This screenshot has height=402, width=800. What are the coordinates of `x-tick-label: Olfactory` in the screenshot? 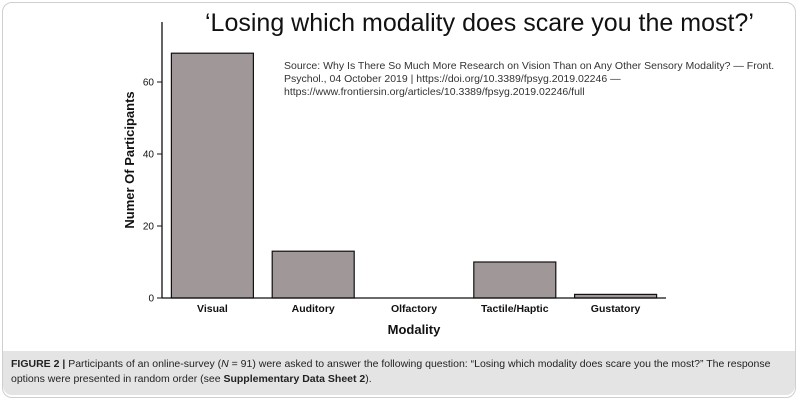 It's located at (414, 309).